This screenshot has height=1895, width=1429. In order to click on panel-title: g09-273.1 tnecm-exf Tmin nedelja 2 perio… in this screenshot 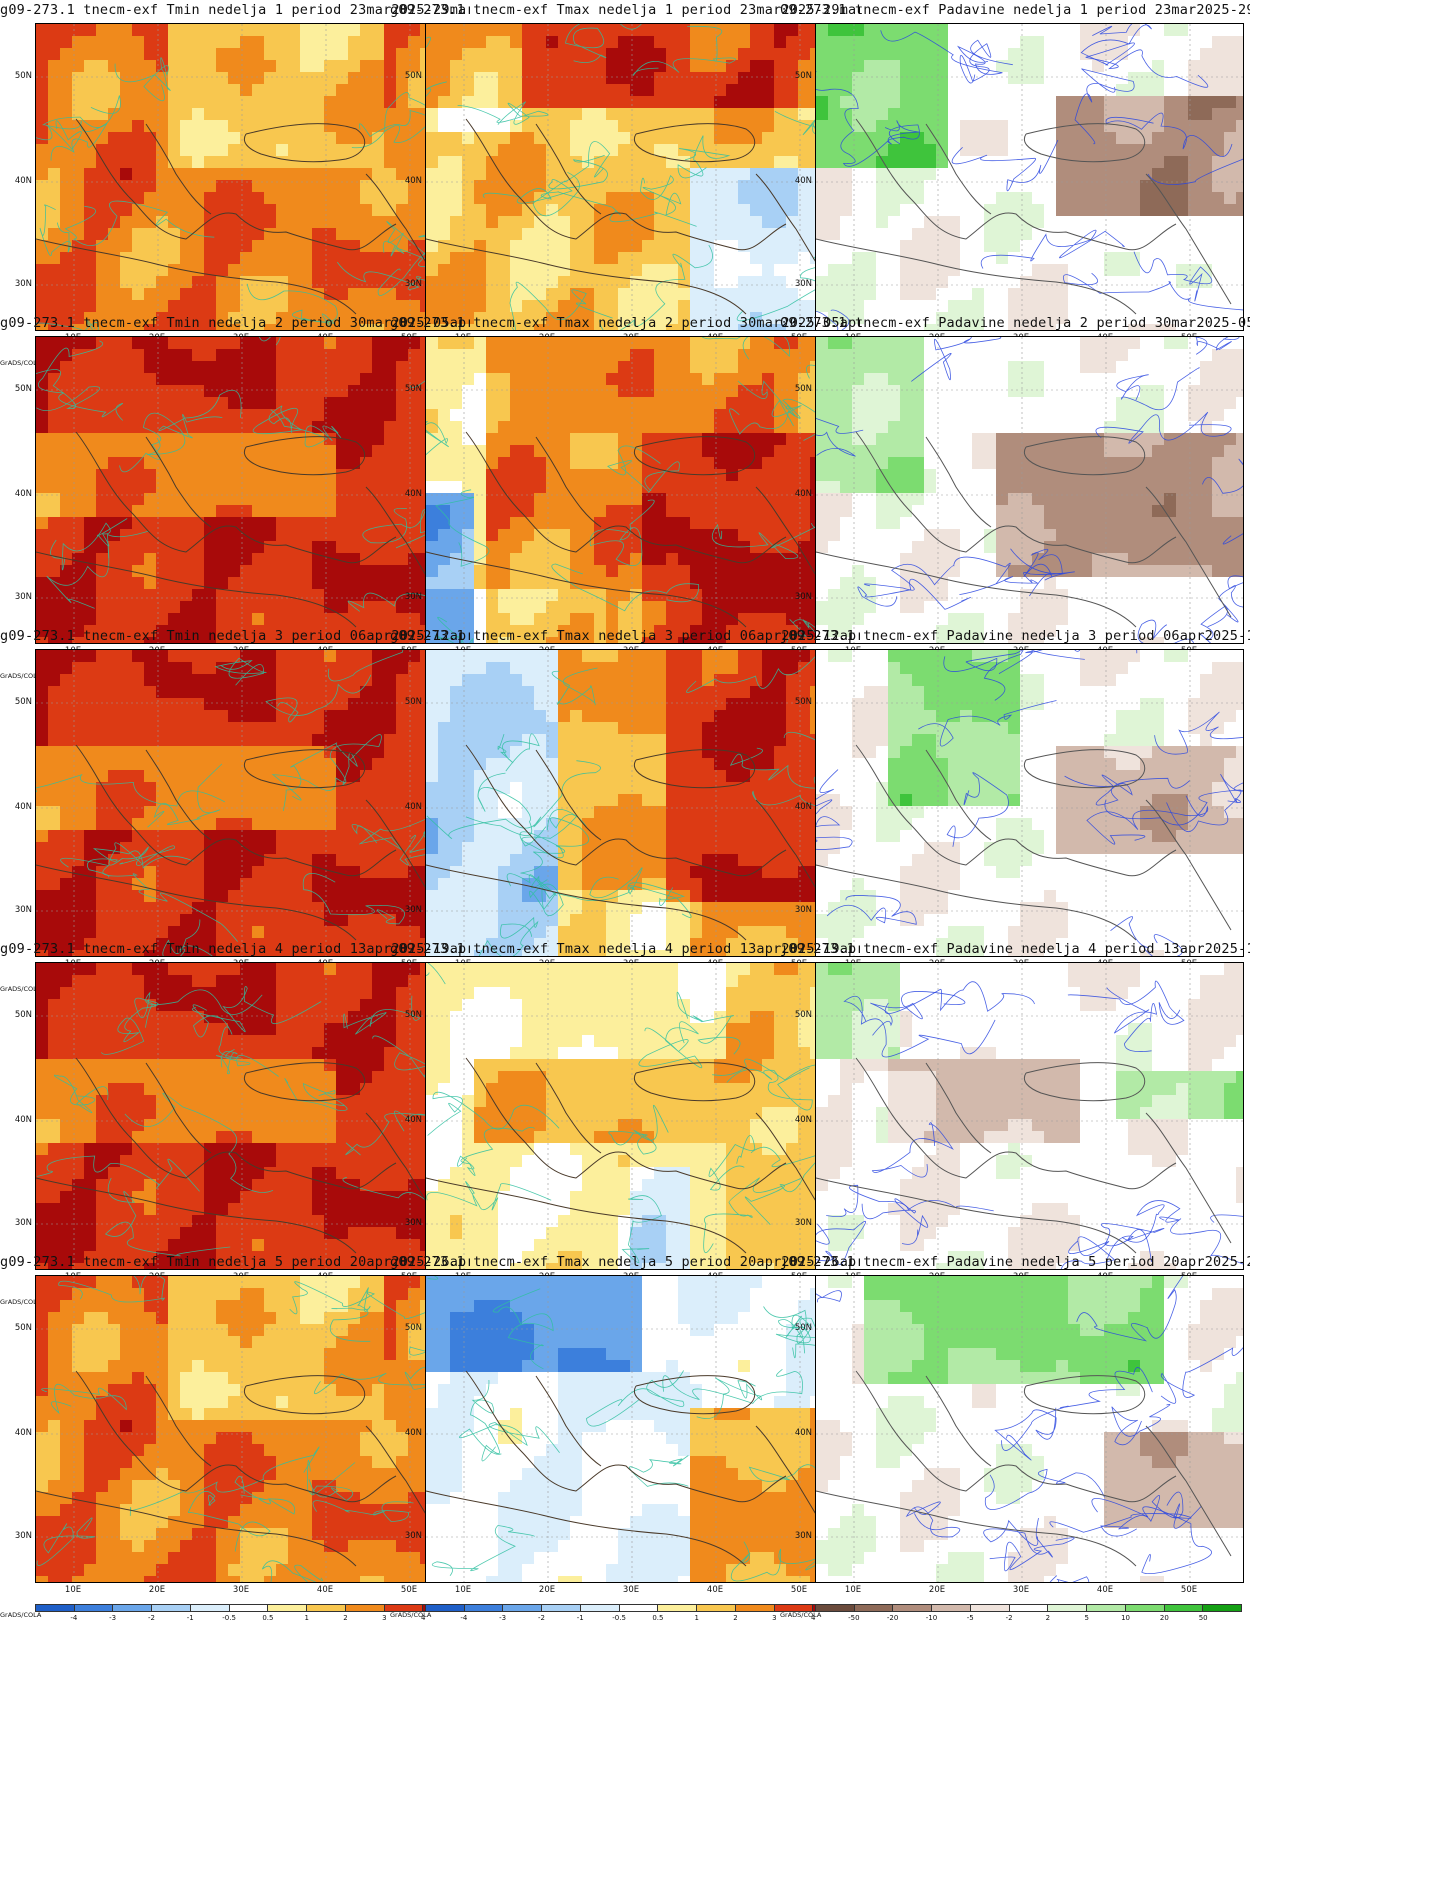, I will do `click(235, 323)`.